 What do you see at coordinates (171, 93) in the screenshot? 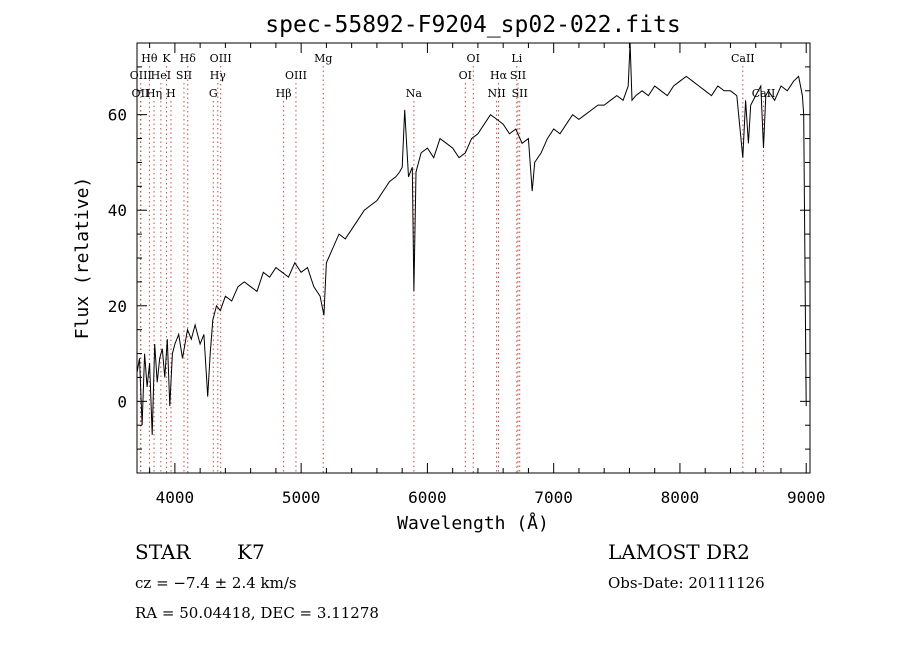
I see `marker-label: H` at bounding box center [171, 93].